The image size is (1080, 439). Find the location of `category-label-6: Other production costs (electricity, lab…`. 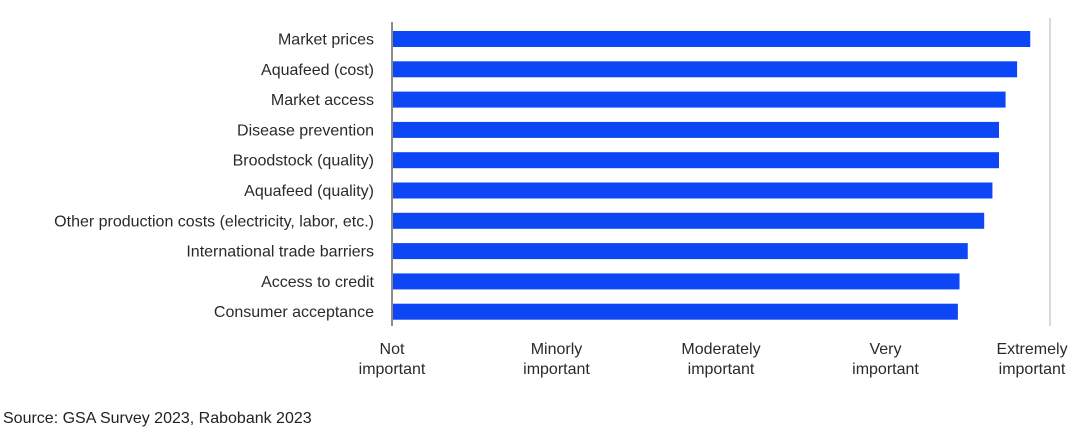

category-label-6: Other production costs (electricity, lab… is located at coordinates (214, 221).